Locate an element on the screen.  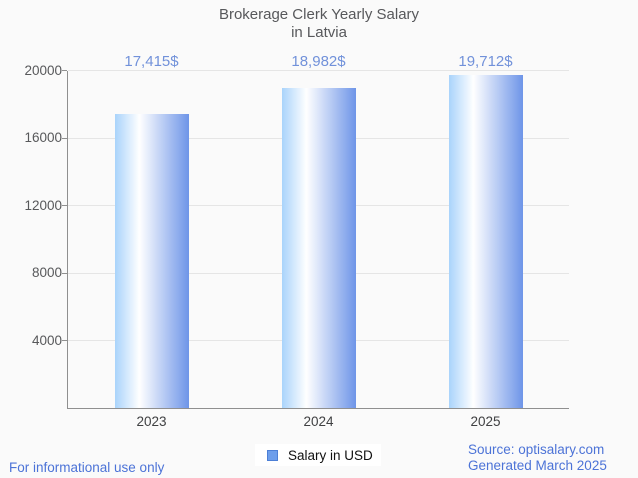
y-axis-label: 16000 is located at coordinates (43, 137).